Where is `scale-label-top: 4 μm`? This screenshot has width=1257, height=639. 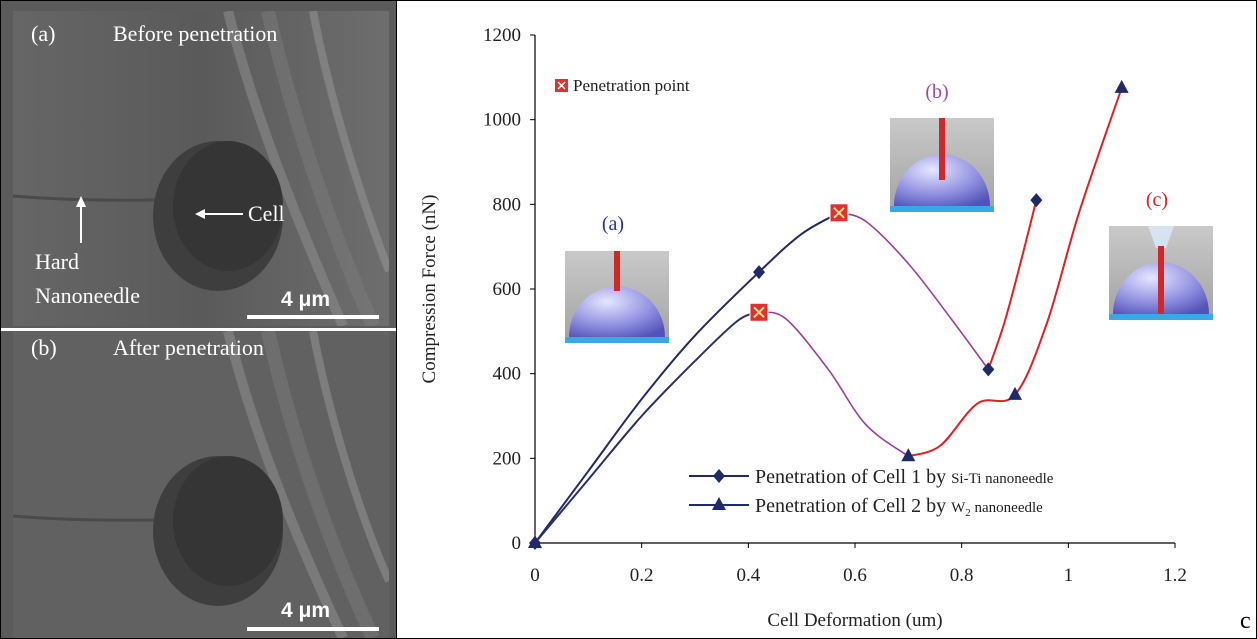 scale-label-top: 4 μm is located at coordinates (306, 299).